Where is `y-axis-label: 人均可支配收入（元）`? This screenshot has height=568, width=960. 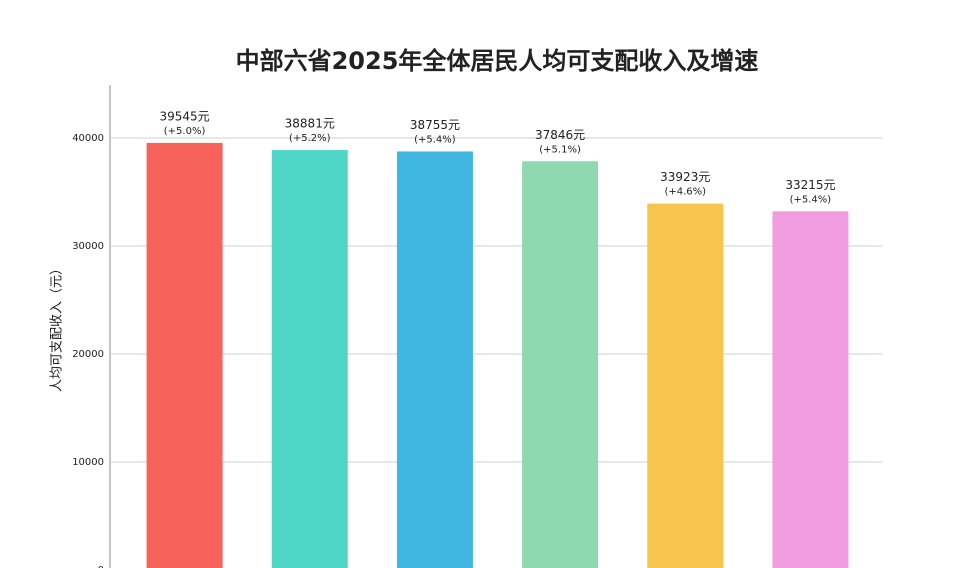
y-axis-label: 人均可支配收入（元） is located at coordinates (57, 327).